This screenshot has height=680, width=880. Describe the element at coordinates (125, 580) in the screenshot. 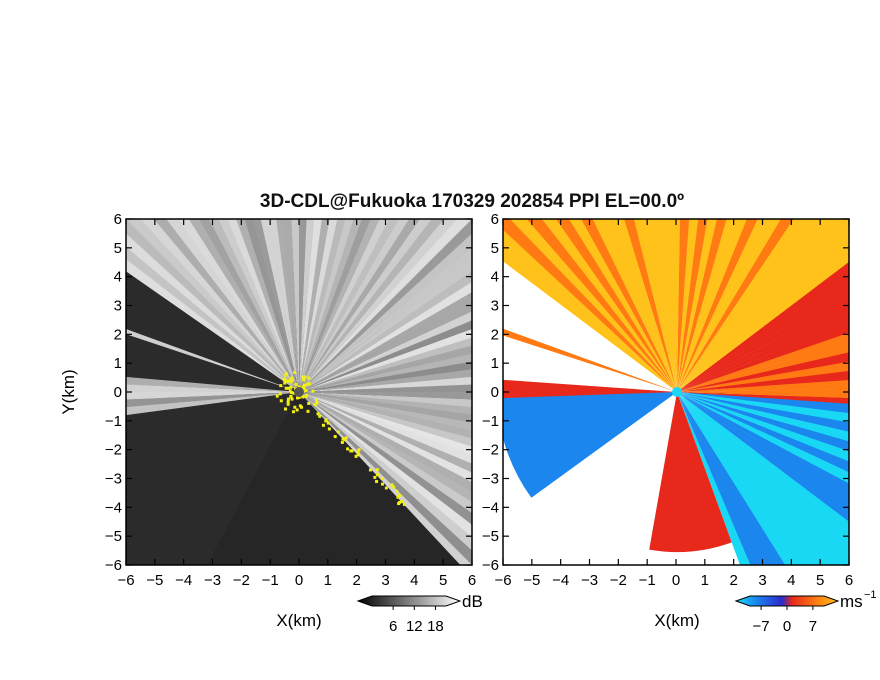

I see `reflectivity-x-tick-label: −6` at that location.